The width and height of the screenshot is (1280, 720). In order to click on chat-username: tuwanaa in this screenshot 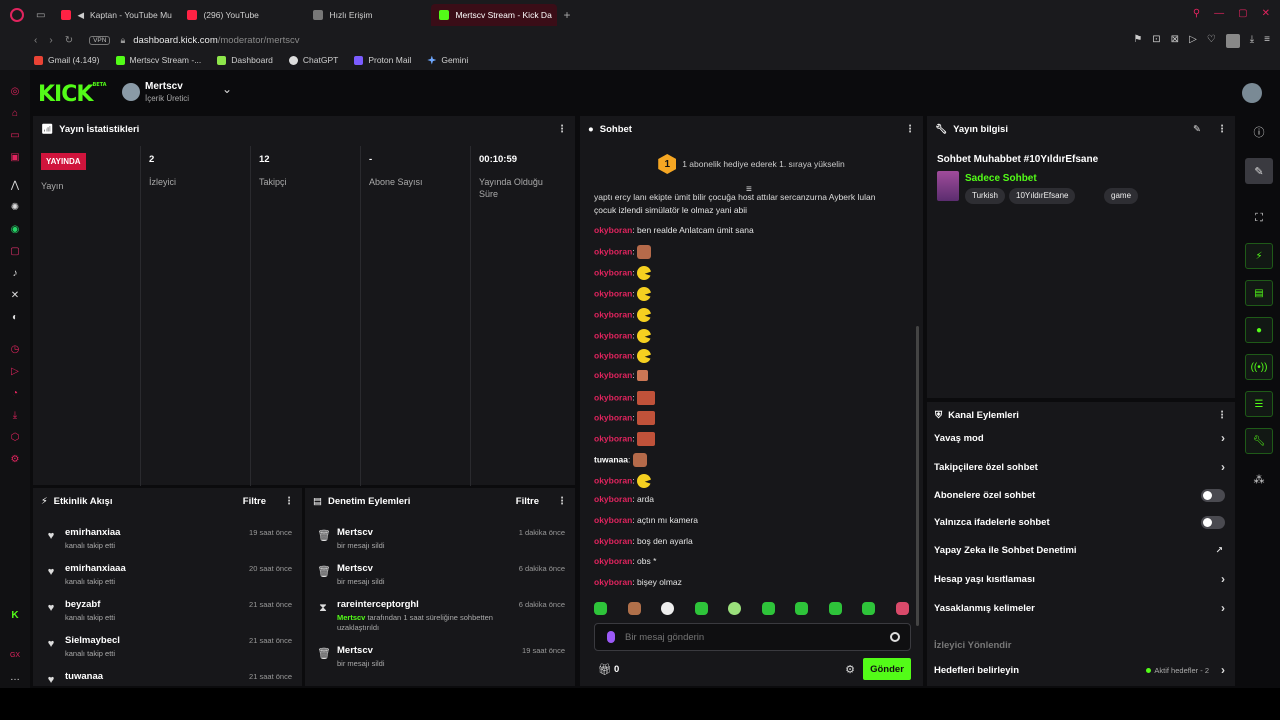, I will do `click(611, 459)`.